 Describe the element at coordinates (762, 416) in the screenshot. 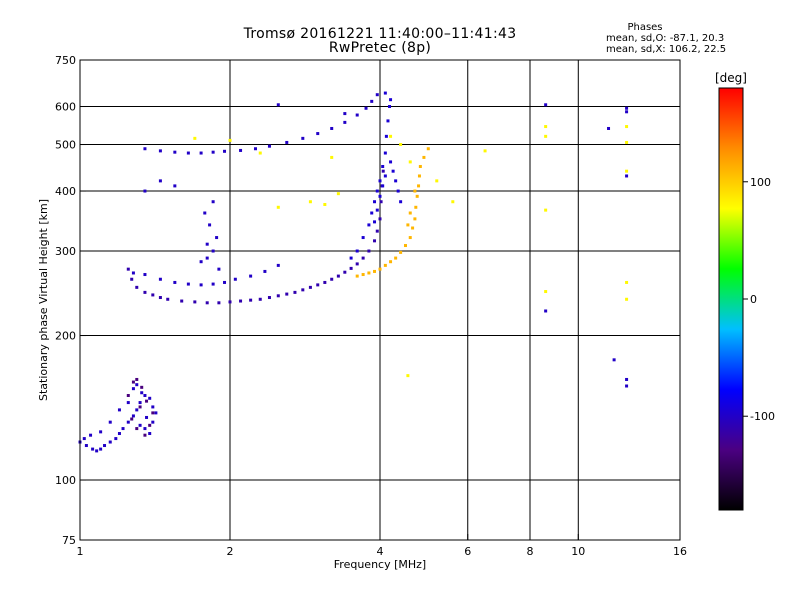

I see `colorbar-tick-label: -100` at that location.